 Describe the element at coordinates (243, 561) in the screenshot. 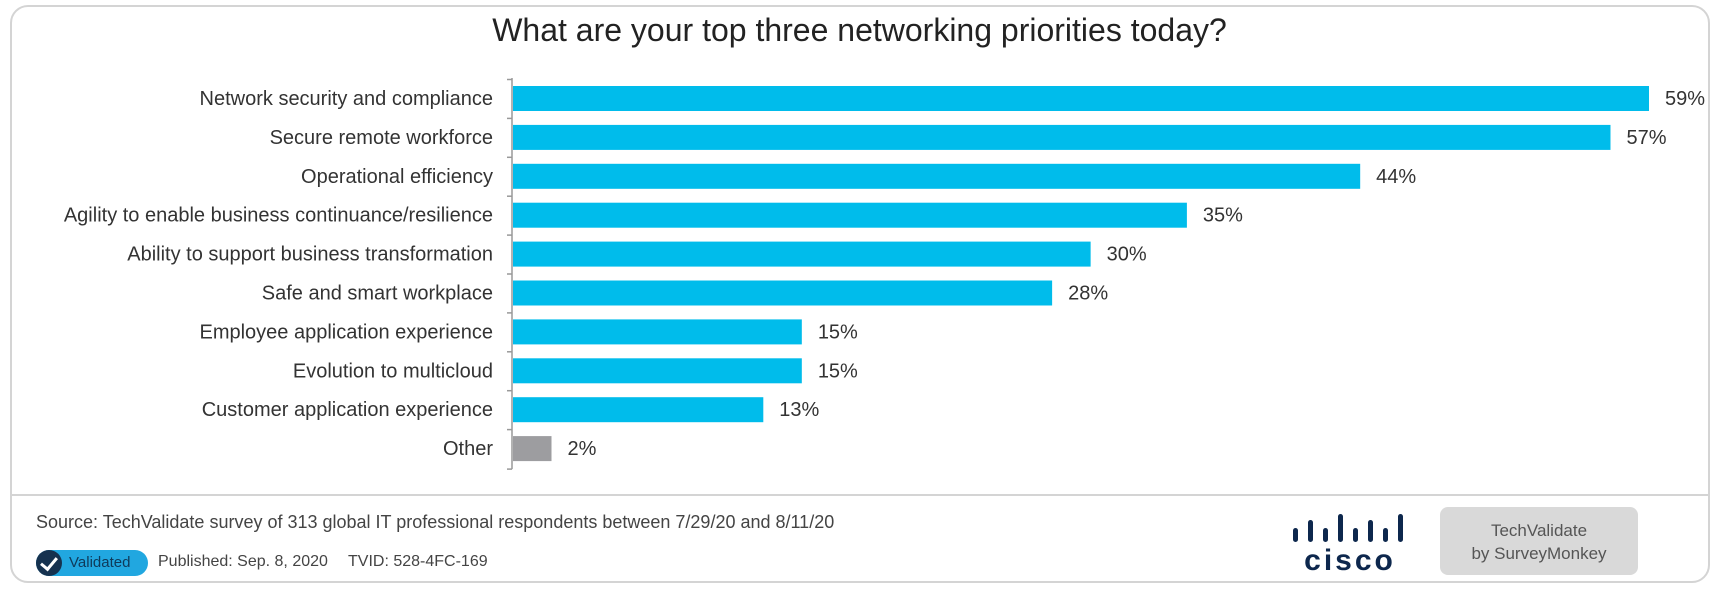

I see `published-date: Published: Sep. 8, 2020` at that location.